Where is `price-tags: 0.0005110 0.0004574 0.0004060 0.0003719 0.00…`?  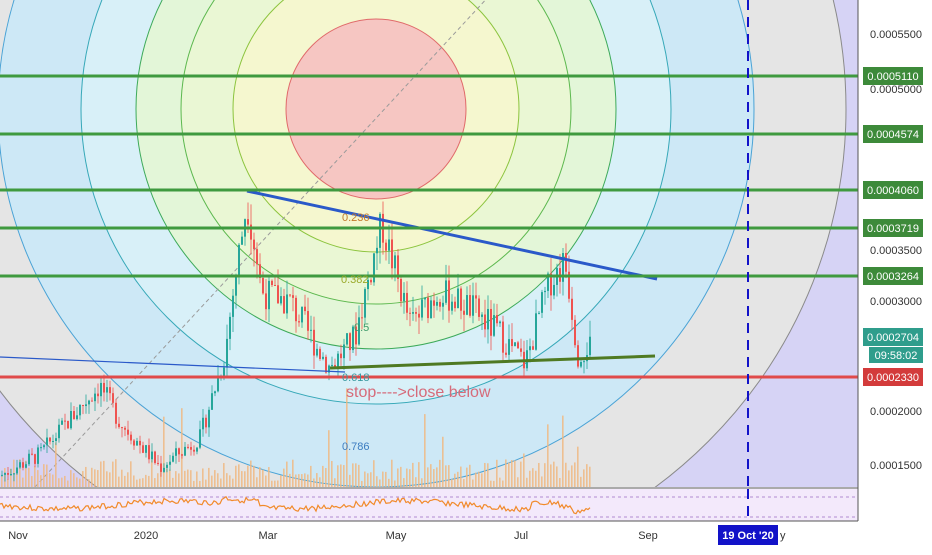
price-tags: 0.0005110 0.0004574 0.0004060 0.0003719 0.00… is located at coordinates (893, 226).